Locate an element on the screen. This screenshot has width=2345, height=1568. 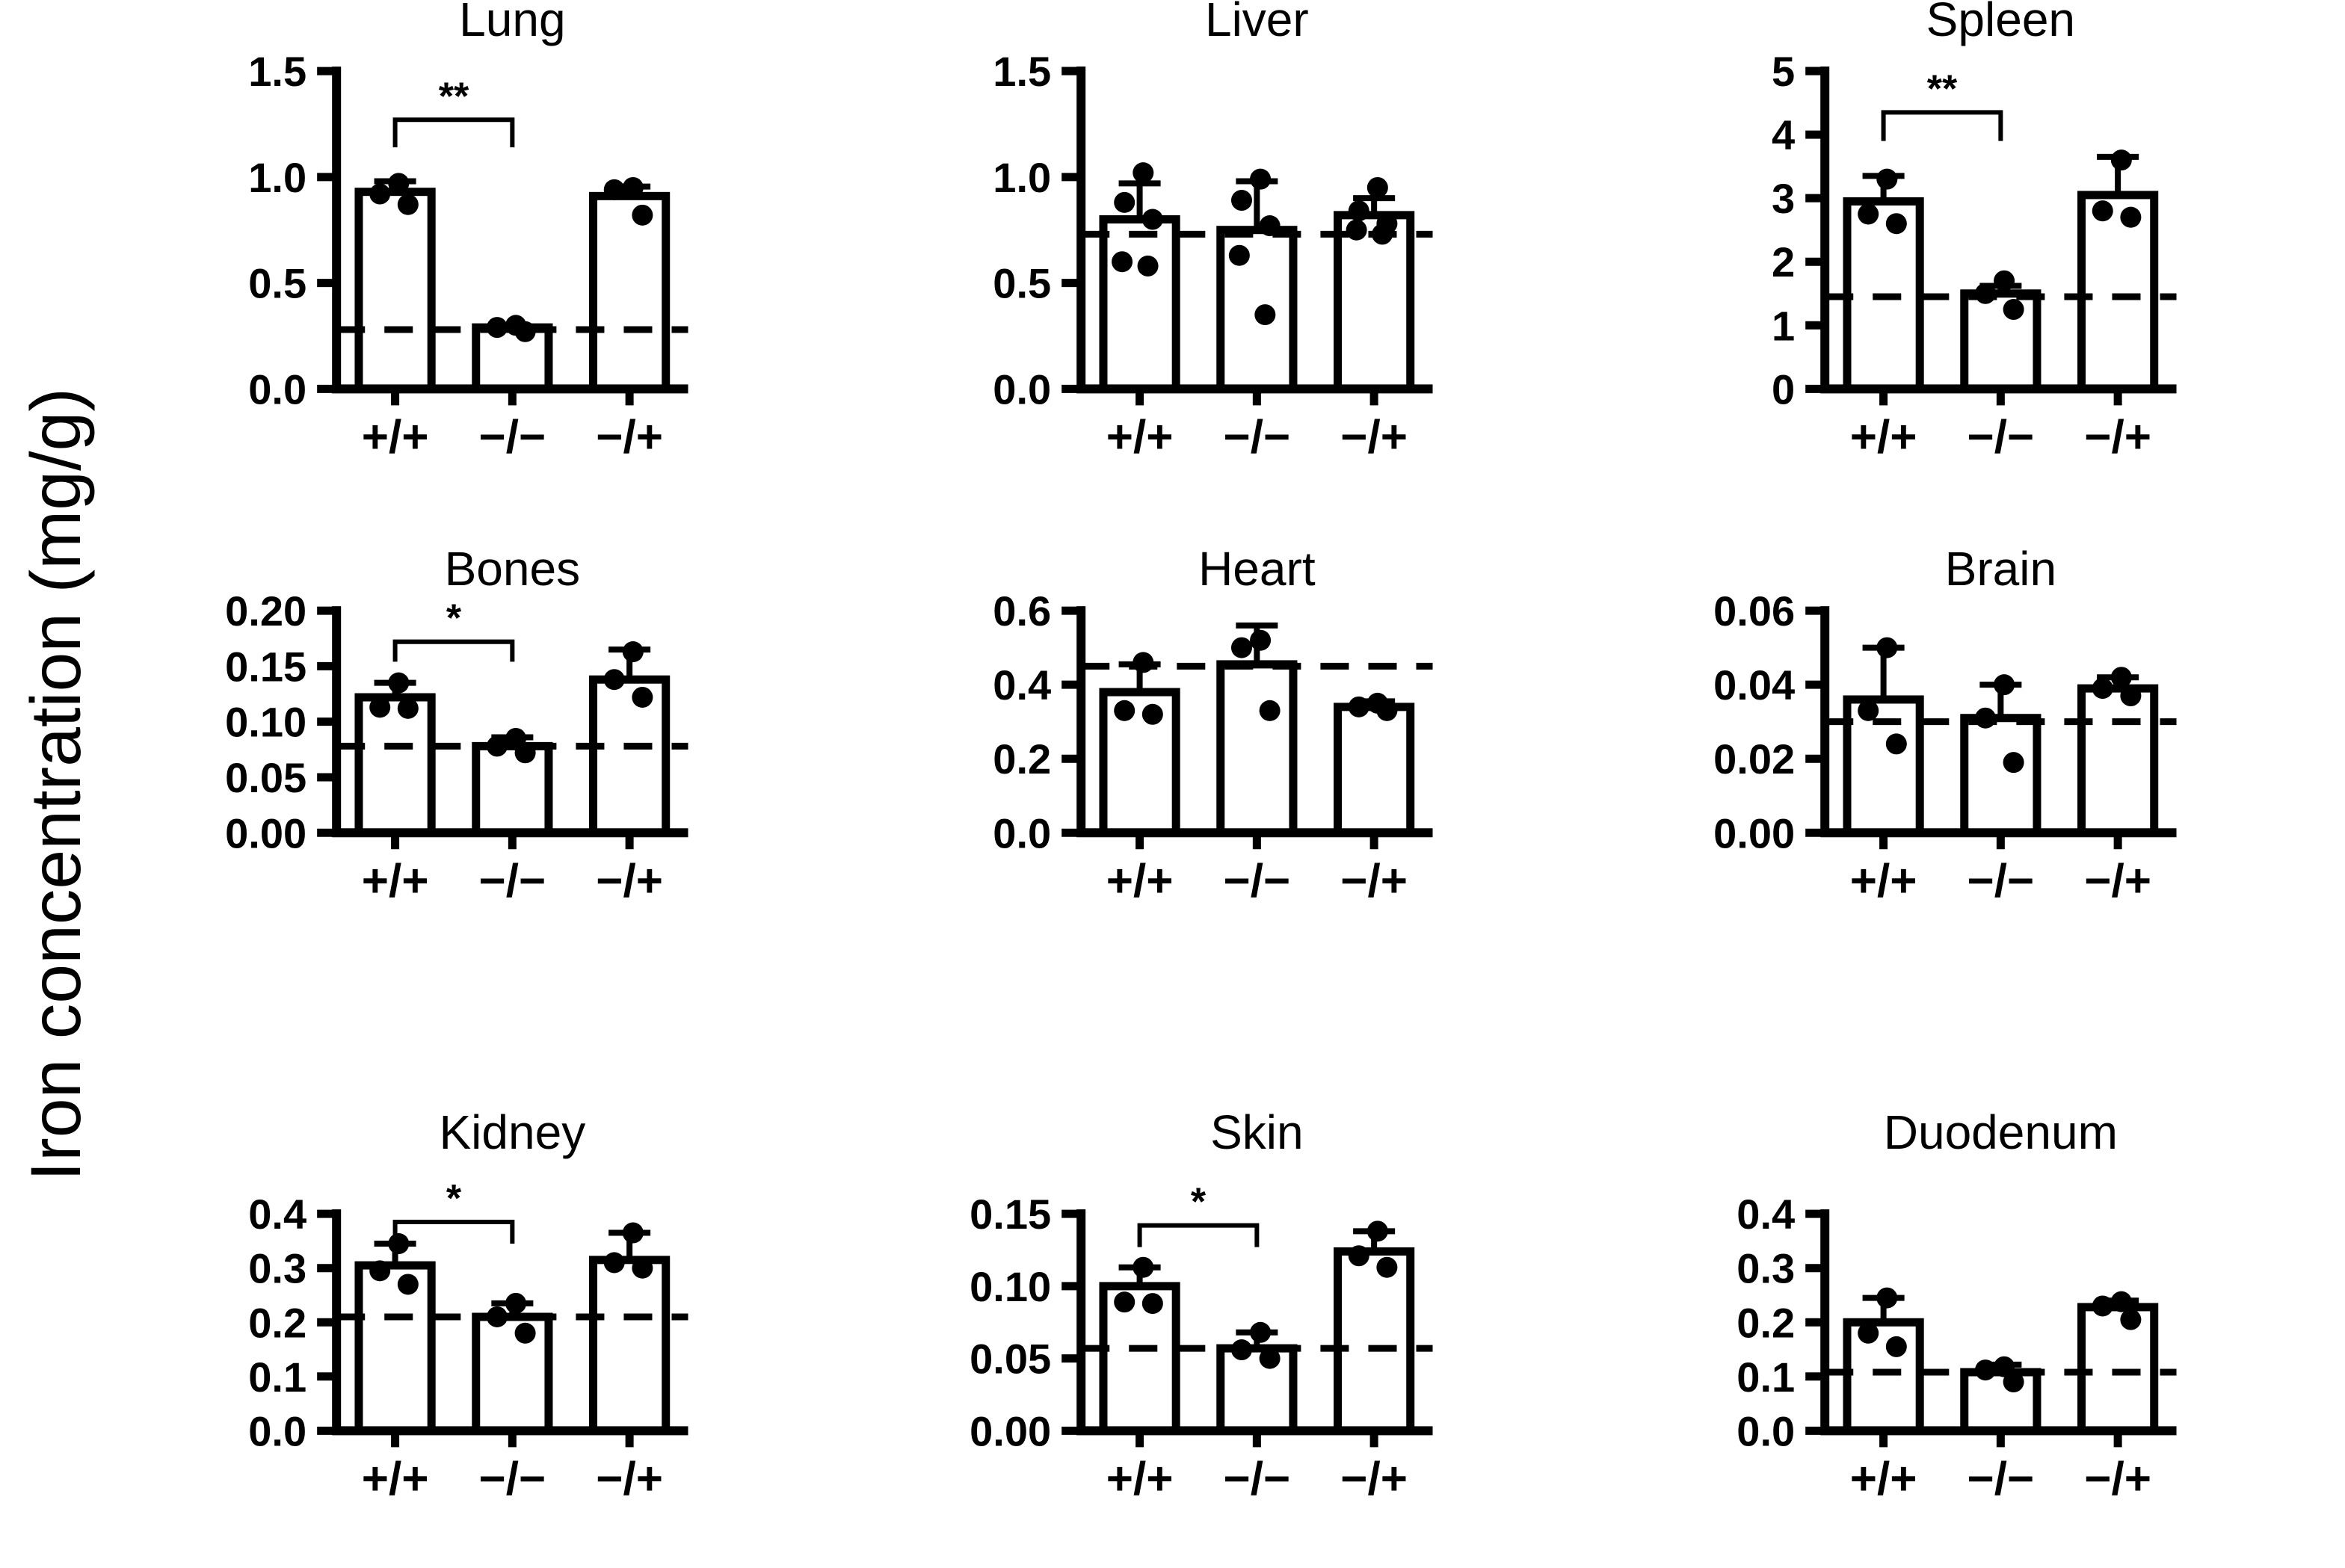
panel-bones: Bones 0.00 0.05 0.10 0.15 0.20 +/+ −/− −/+ * is located at coordinates (457, 725).